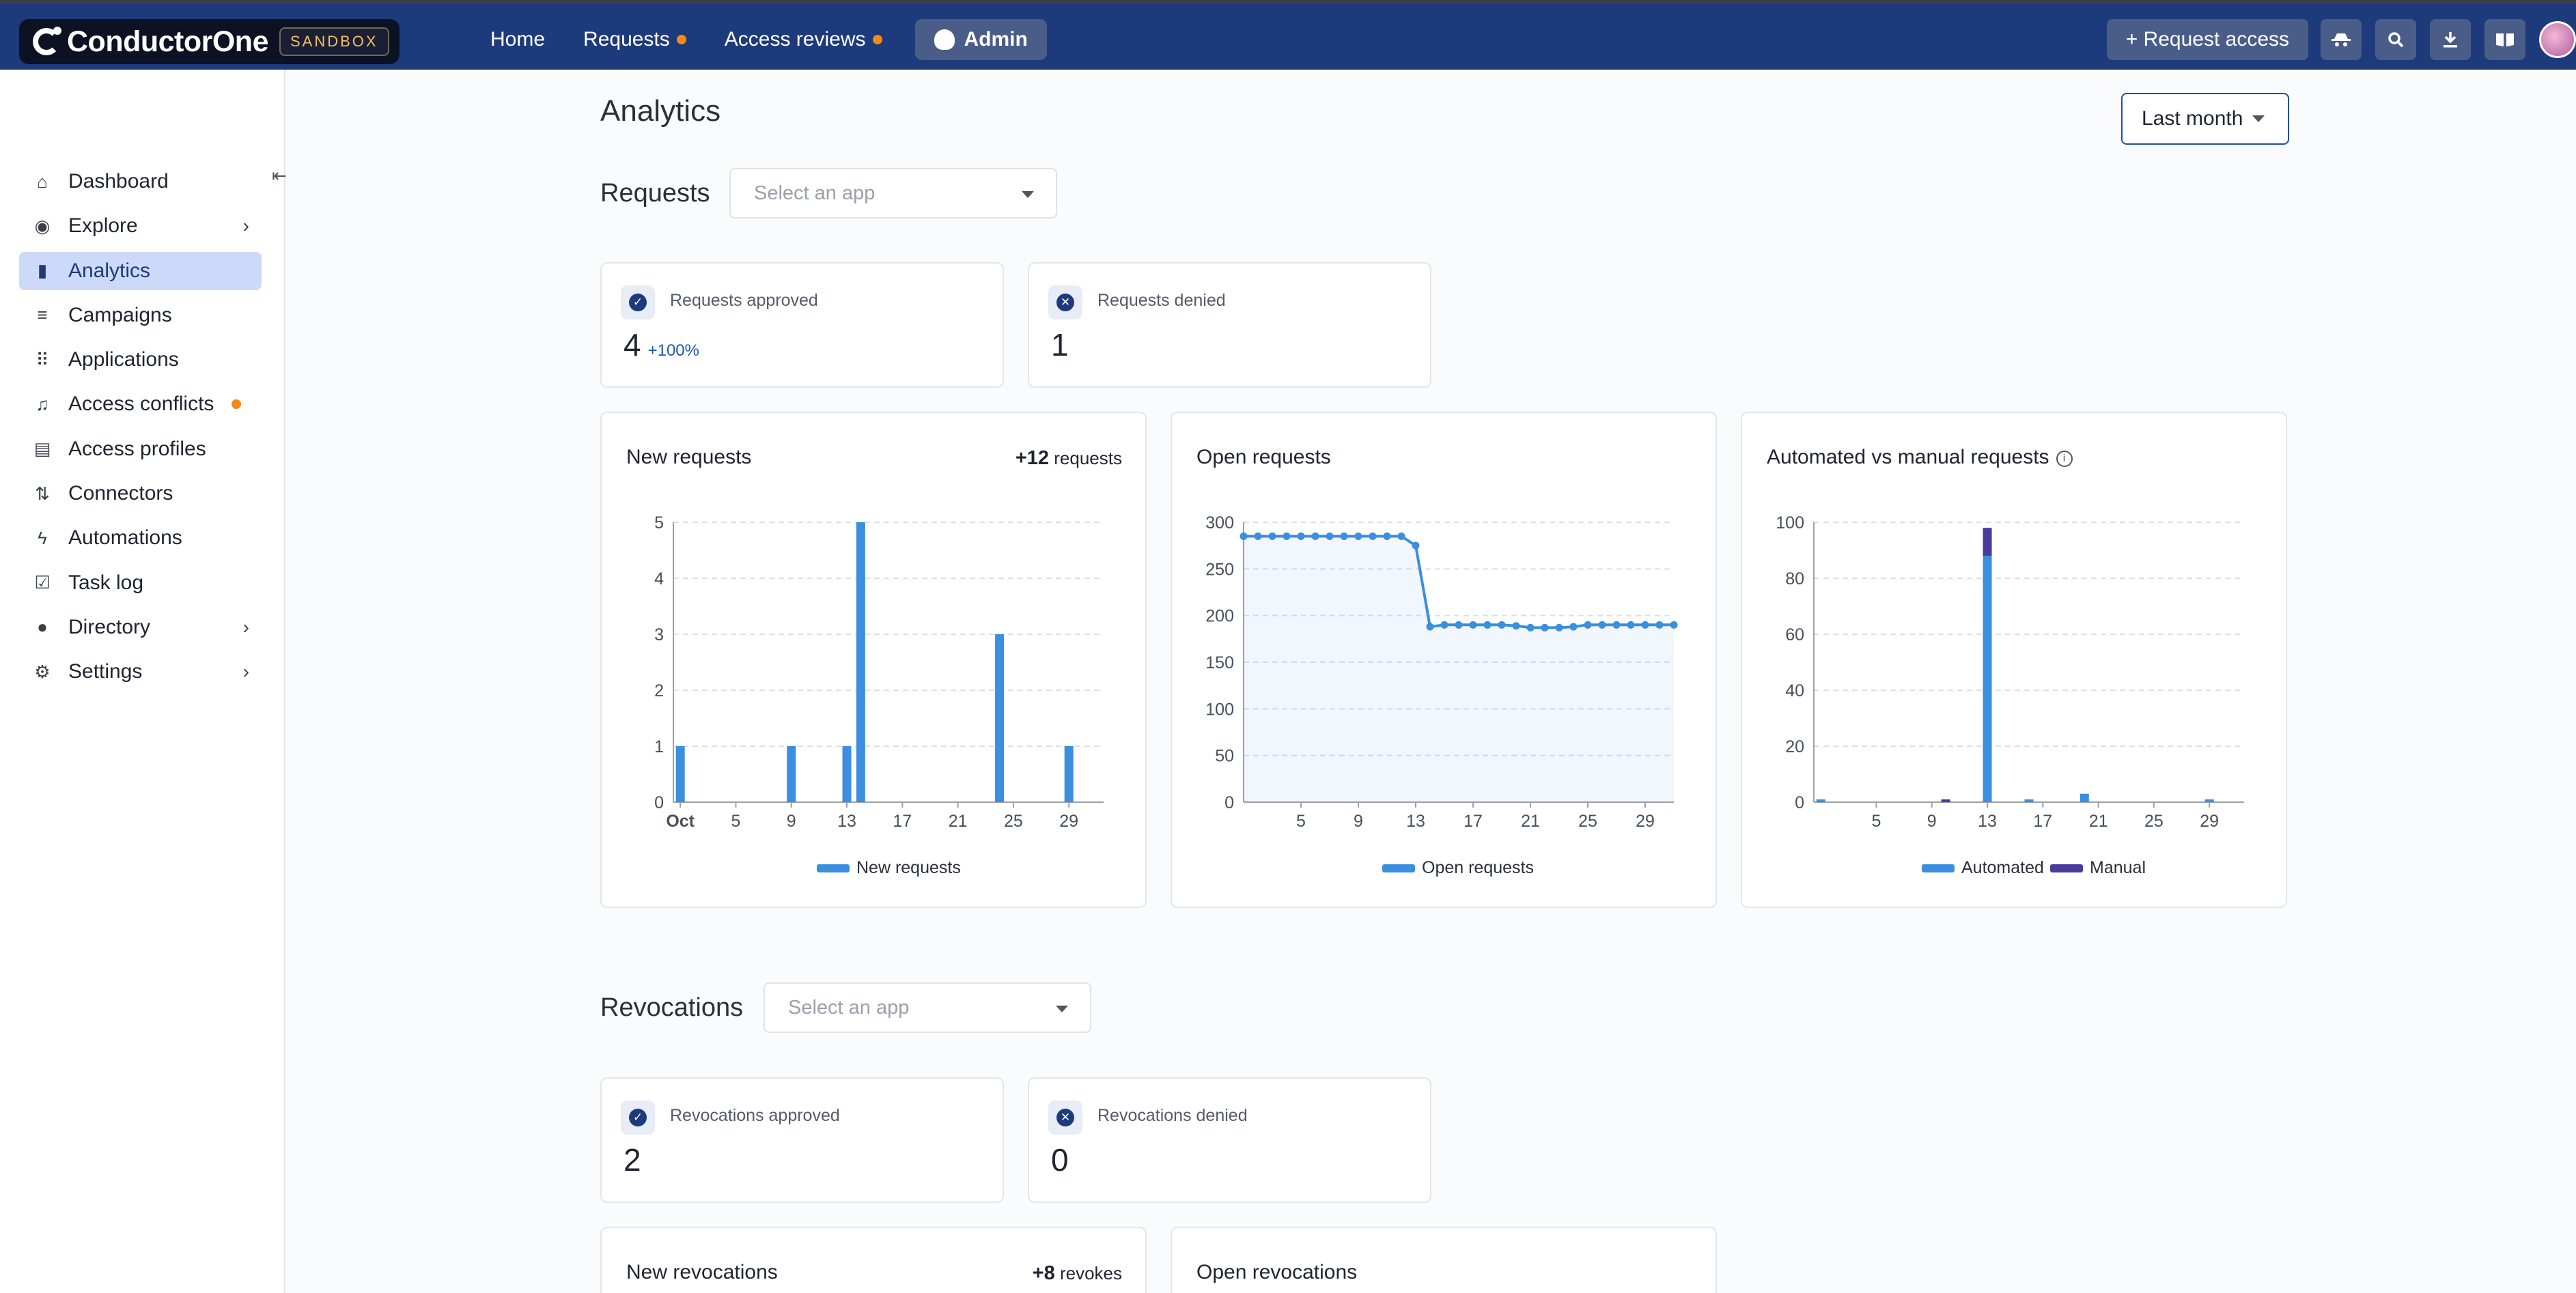 Image resolution: width=2576 pixels, height=1293 pixels. I want to click on spy-icon, so click(2341, 39).